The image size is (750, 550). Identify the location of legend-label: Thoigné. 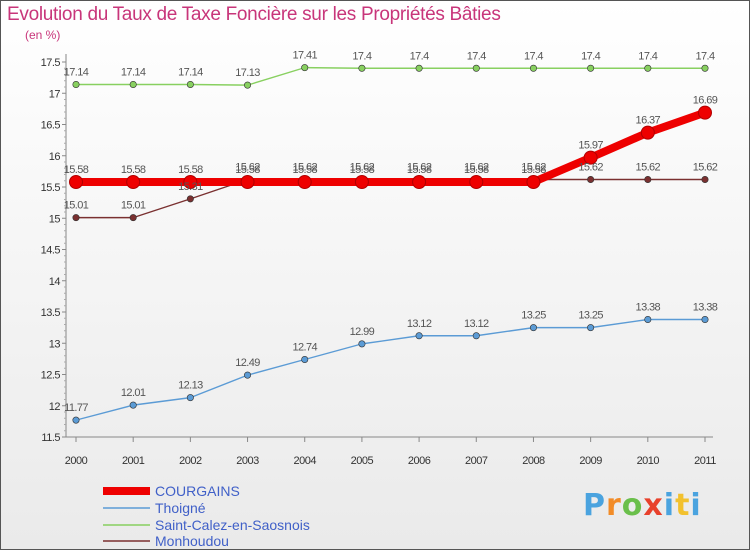
(180, 508).